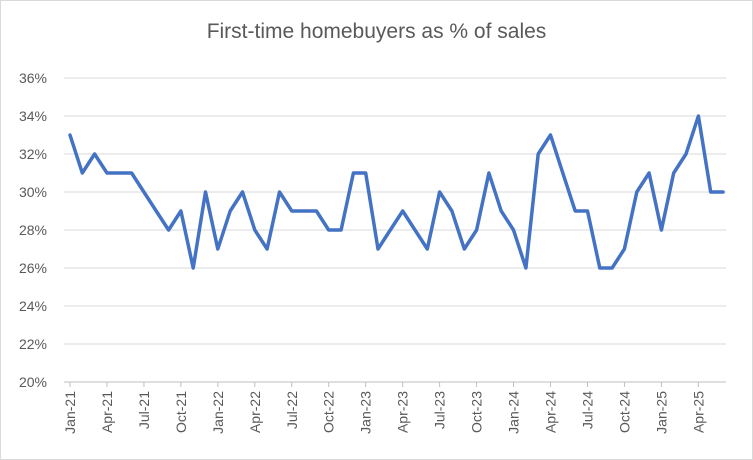 The width and height of the screenshot is (753, 460). I want to click on chart-title: First-time homebuyers as % of sales, so click(376, 31).